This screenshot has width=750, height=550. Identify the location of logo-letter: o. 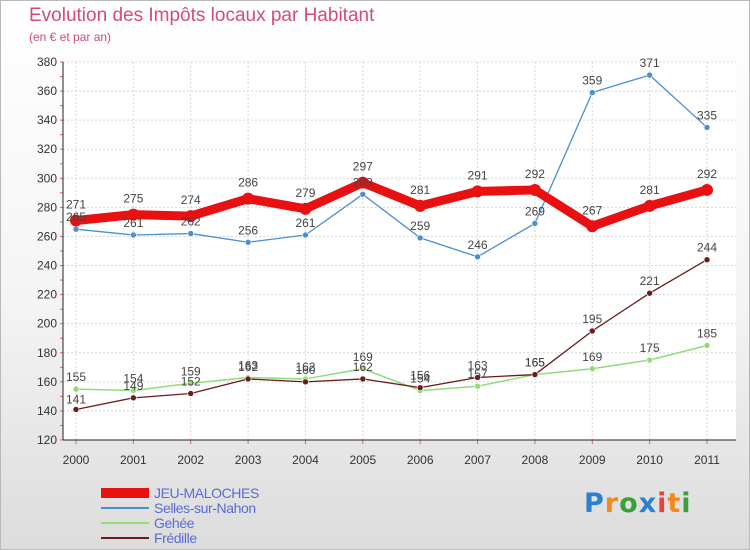
(629, 503).